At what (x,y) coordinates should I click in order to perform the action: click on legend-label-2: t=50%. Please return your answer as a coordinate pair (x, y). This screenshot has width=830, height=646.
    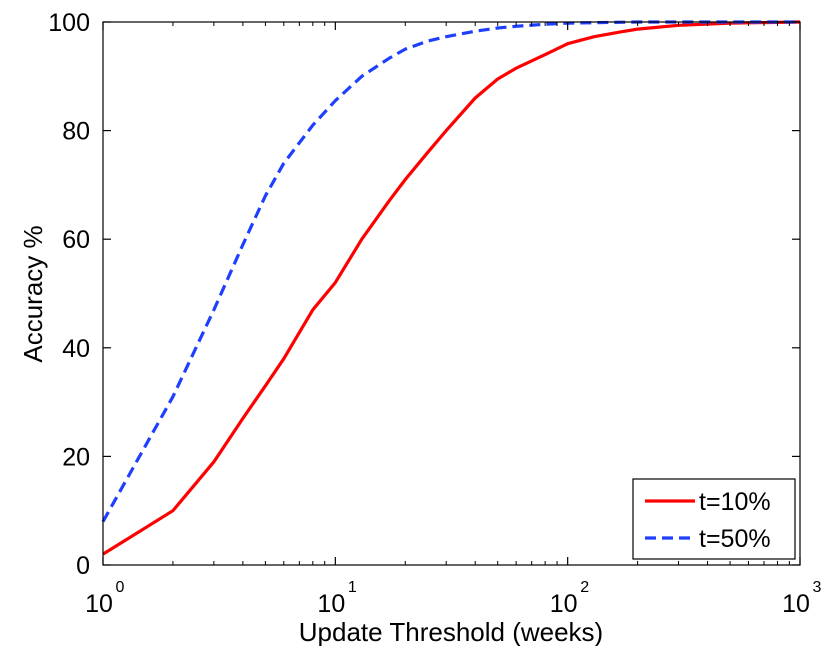
    Looking at the image, I should click on (735, 539).